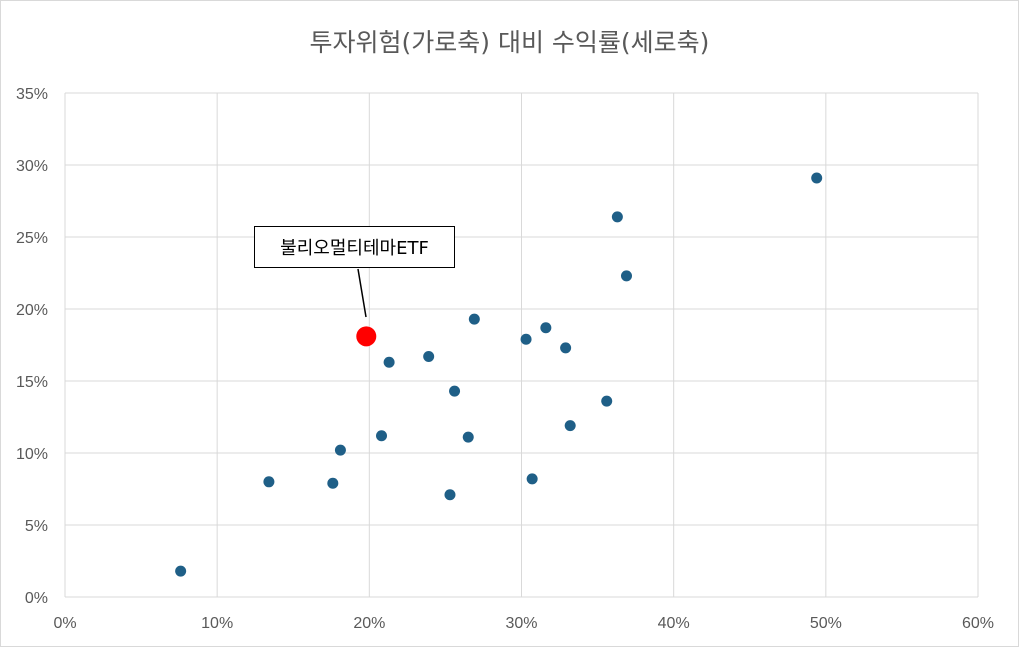  I want to click on highlight-callout-label: 불리오멀티테마ETF, so click(354, 247).